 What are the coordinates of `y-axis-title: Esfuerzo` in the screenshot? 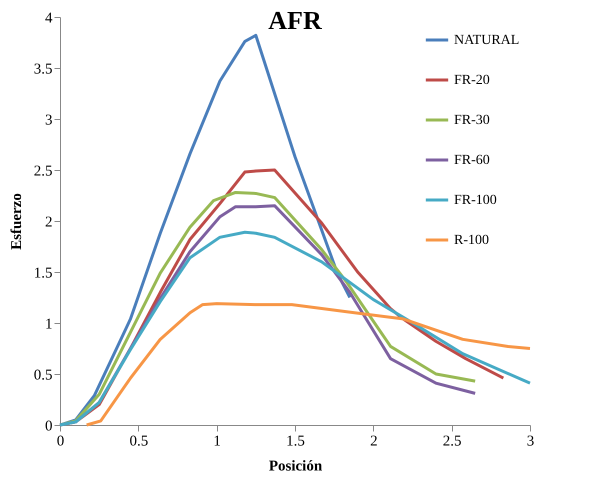 It's located at (16, 221).